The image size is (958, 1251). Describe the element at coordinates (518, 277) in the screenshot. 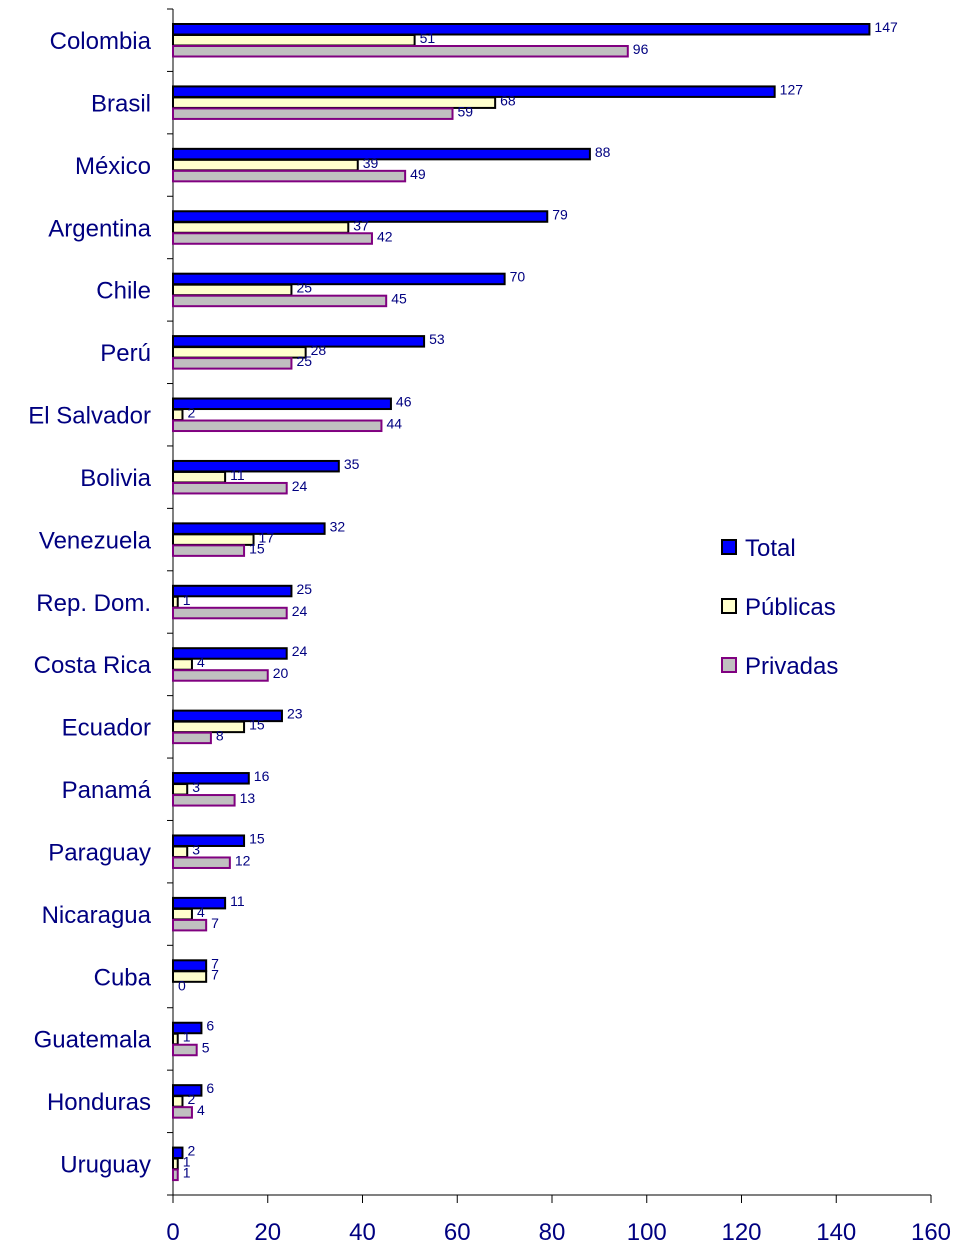

I see `data-label: 70` at that location.